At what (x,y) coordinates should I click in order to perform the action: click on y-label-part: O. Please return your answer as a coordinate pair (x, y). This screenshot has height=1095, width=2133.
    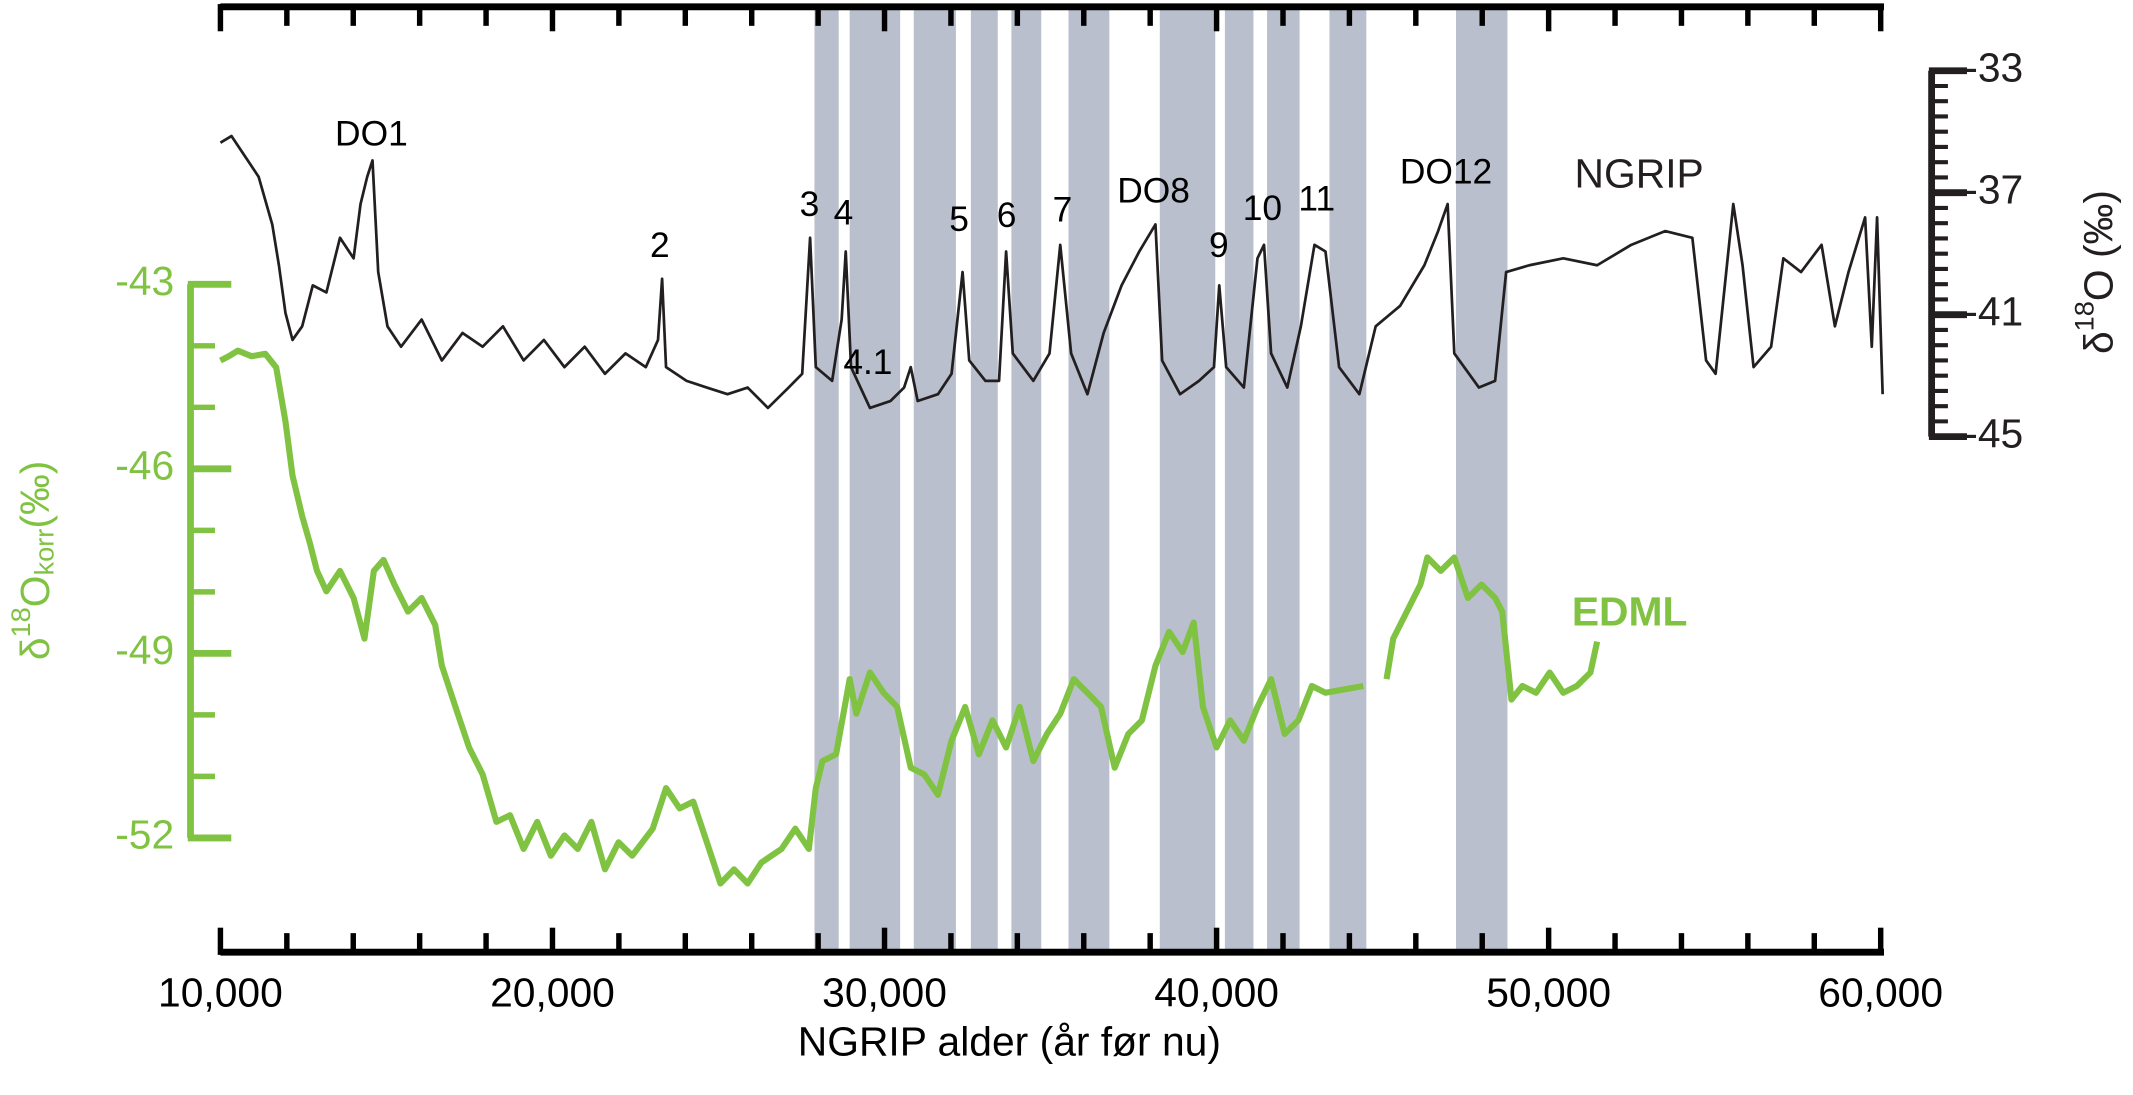
    Looking at the image, I should click on (35, 591).